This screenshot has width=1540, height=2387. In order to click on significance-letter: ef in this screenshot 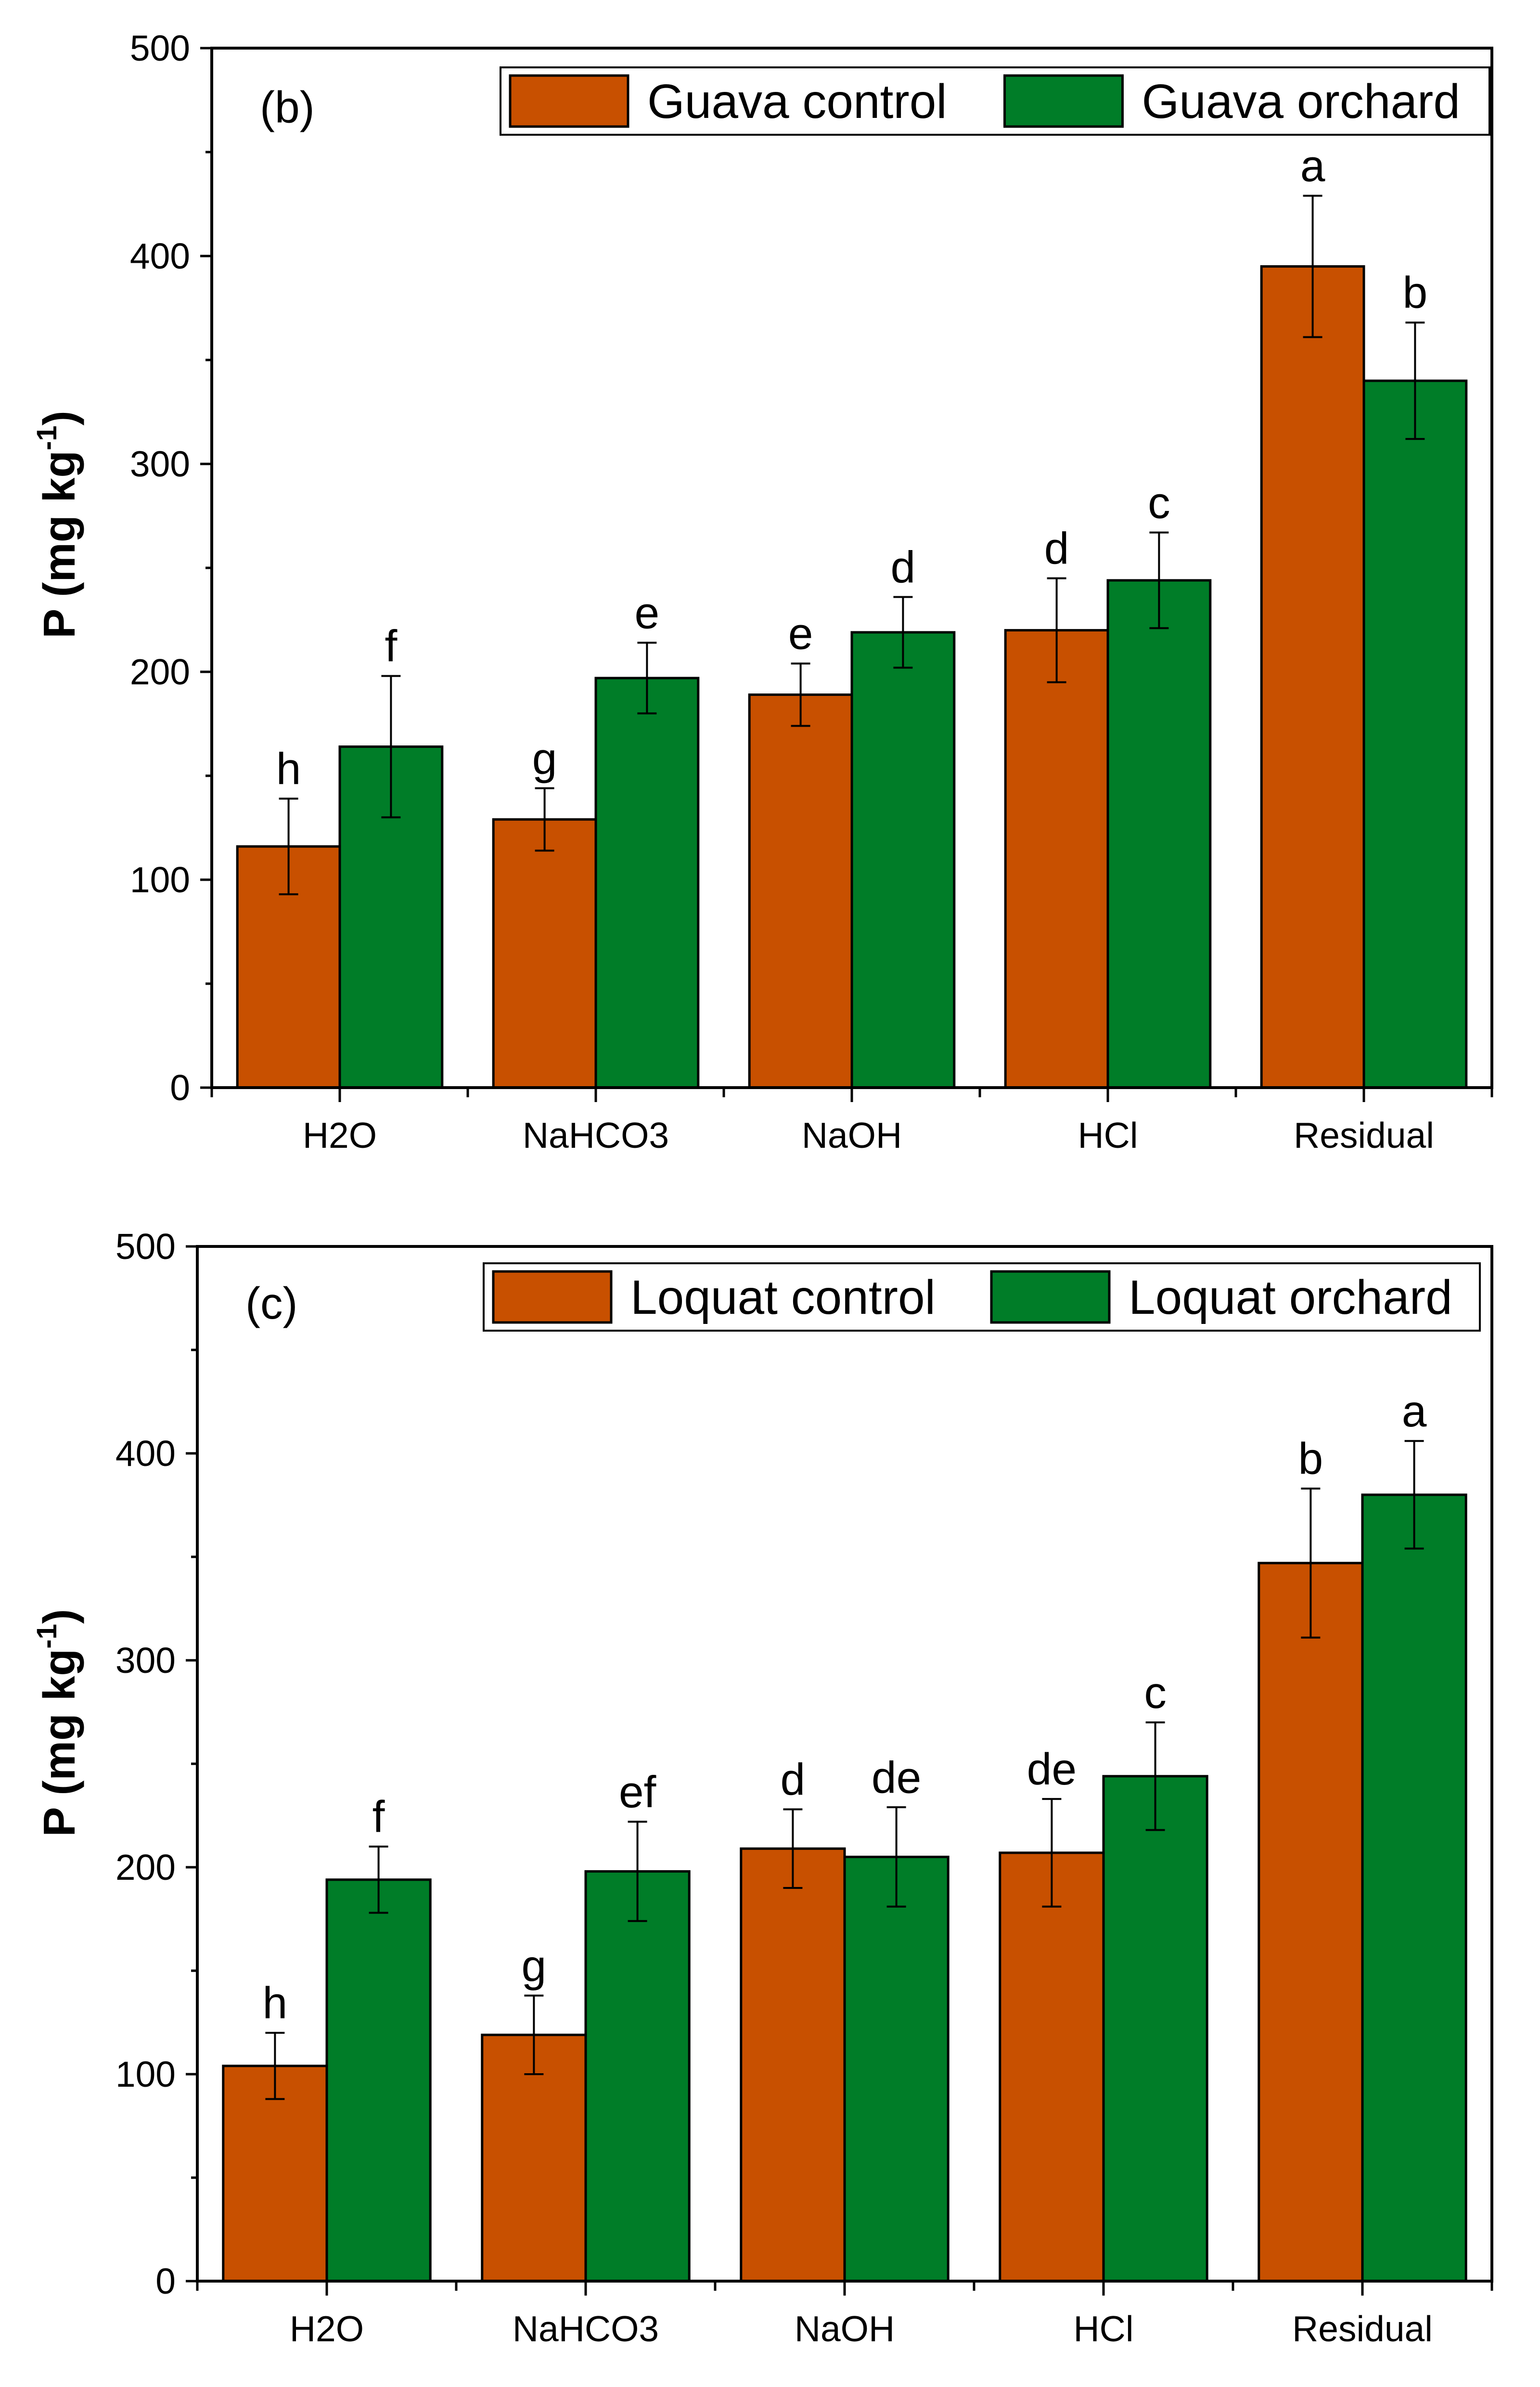, I will do `click(637, 1792)`.